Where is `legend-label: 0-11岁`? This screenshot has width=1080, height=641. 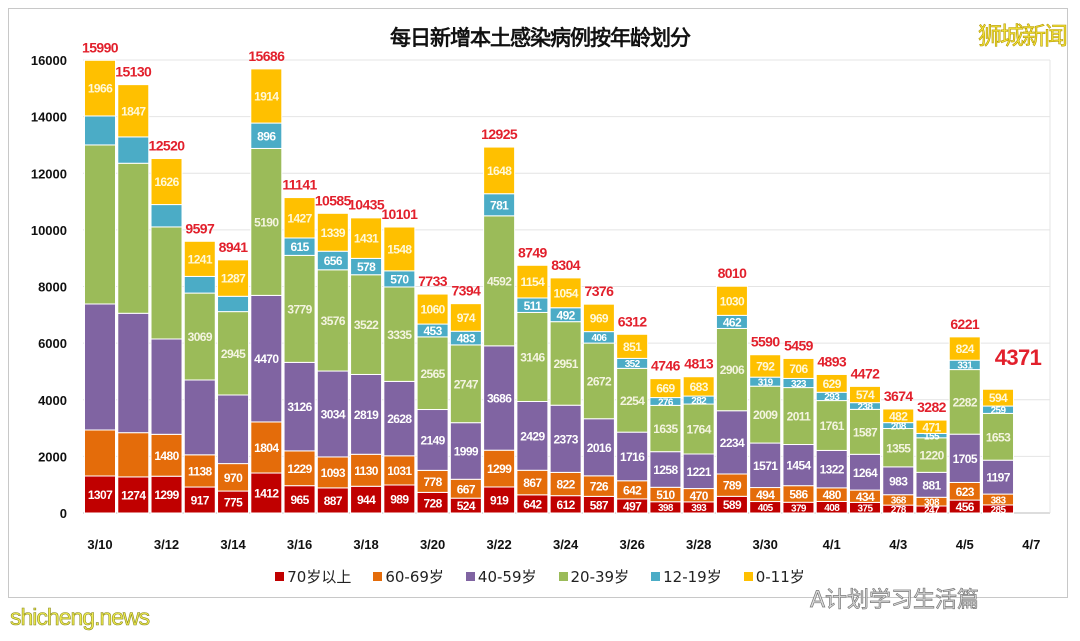
legend-label: 0-11岁 is located at coordinates (780, 577).